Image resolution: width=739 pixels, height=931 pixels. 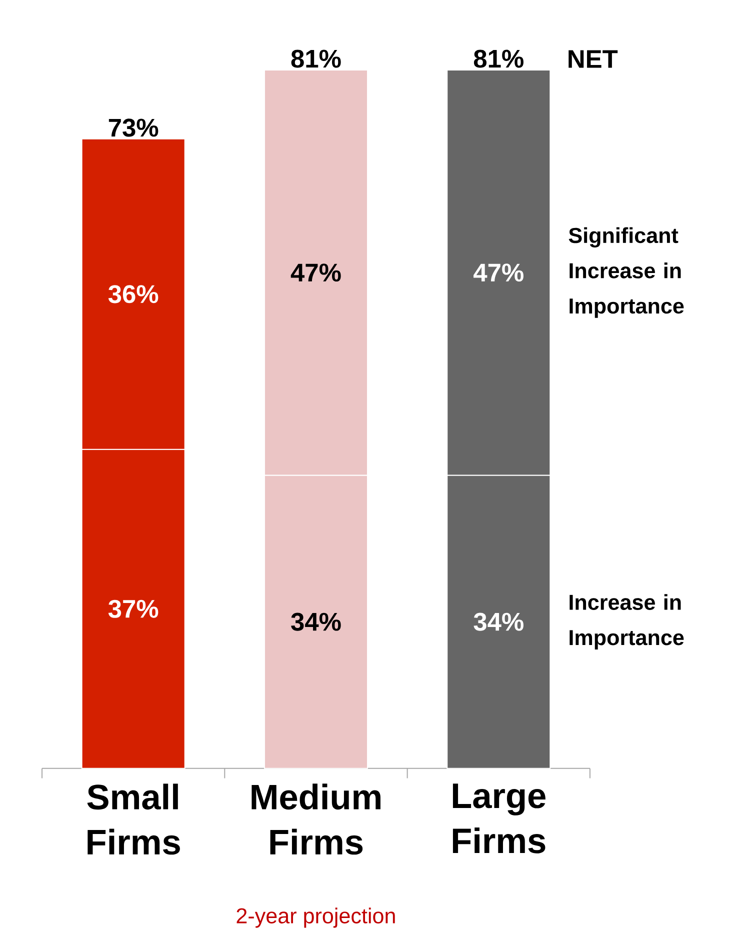 What do you see at coordinates (626, 272) in the screenshot?
I see `series-label: Significant Increase in Importance` at bounding box center [626, 272].